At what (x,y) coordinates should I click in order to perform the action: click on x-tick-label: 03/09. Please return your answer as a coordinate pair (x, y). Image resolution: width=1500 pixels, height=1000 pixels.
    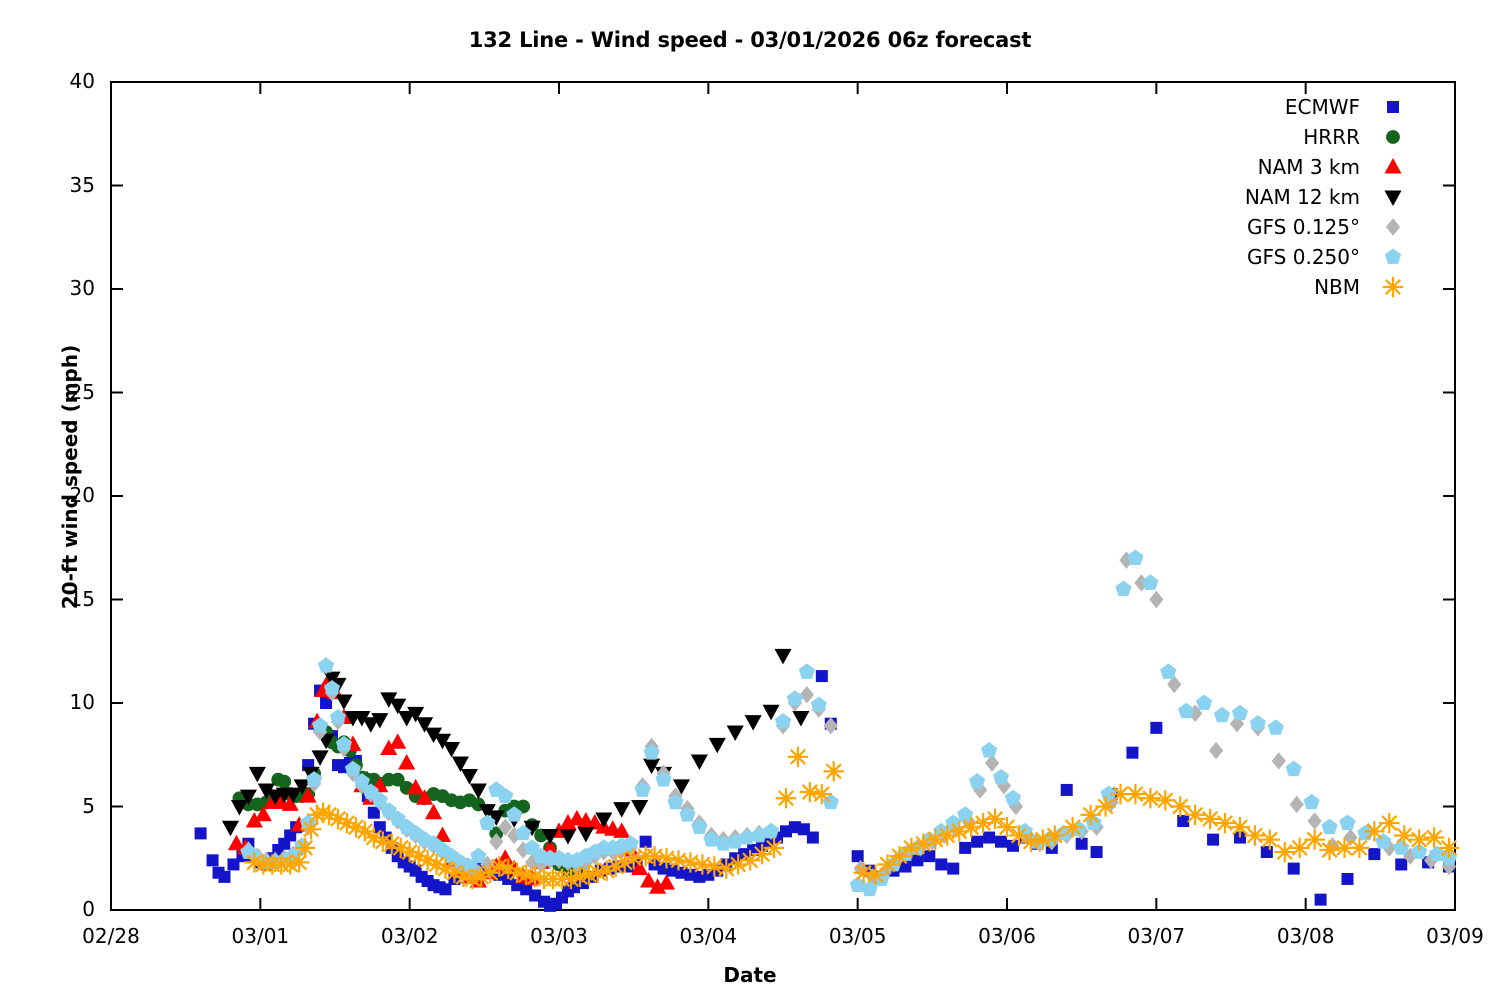
    Looking at the image, I should click on (1455, 936).